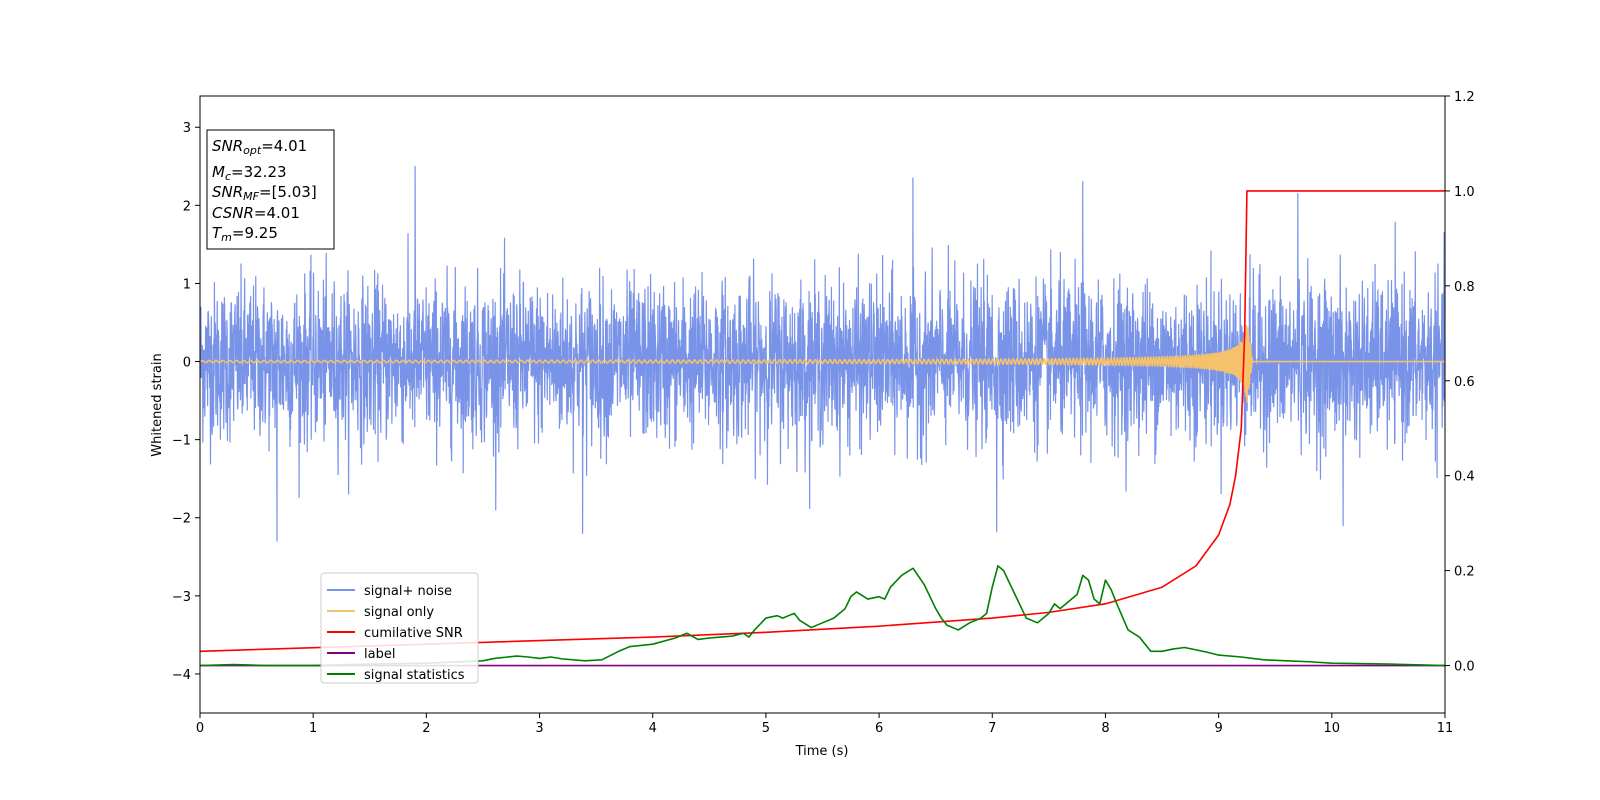 This screenshot has height=800, width=1600. What do you see at coordinates (1464, 287) in the screenshot?
I see `y-tick-label-right: 0.8` at bounding box center [1464, 287].